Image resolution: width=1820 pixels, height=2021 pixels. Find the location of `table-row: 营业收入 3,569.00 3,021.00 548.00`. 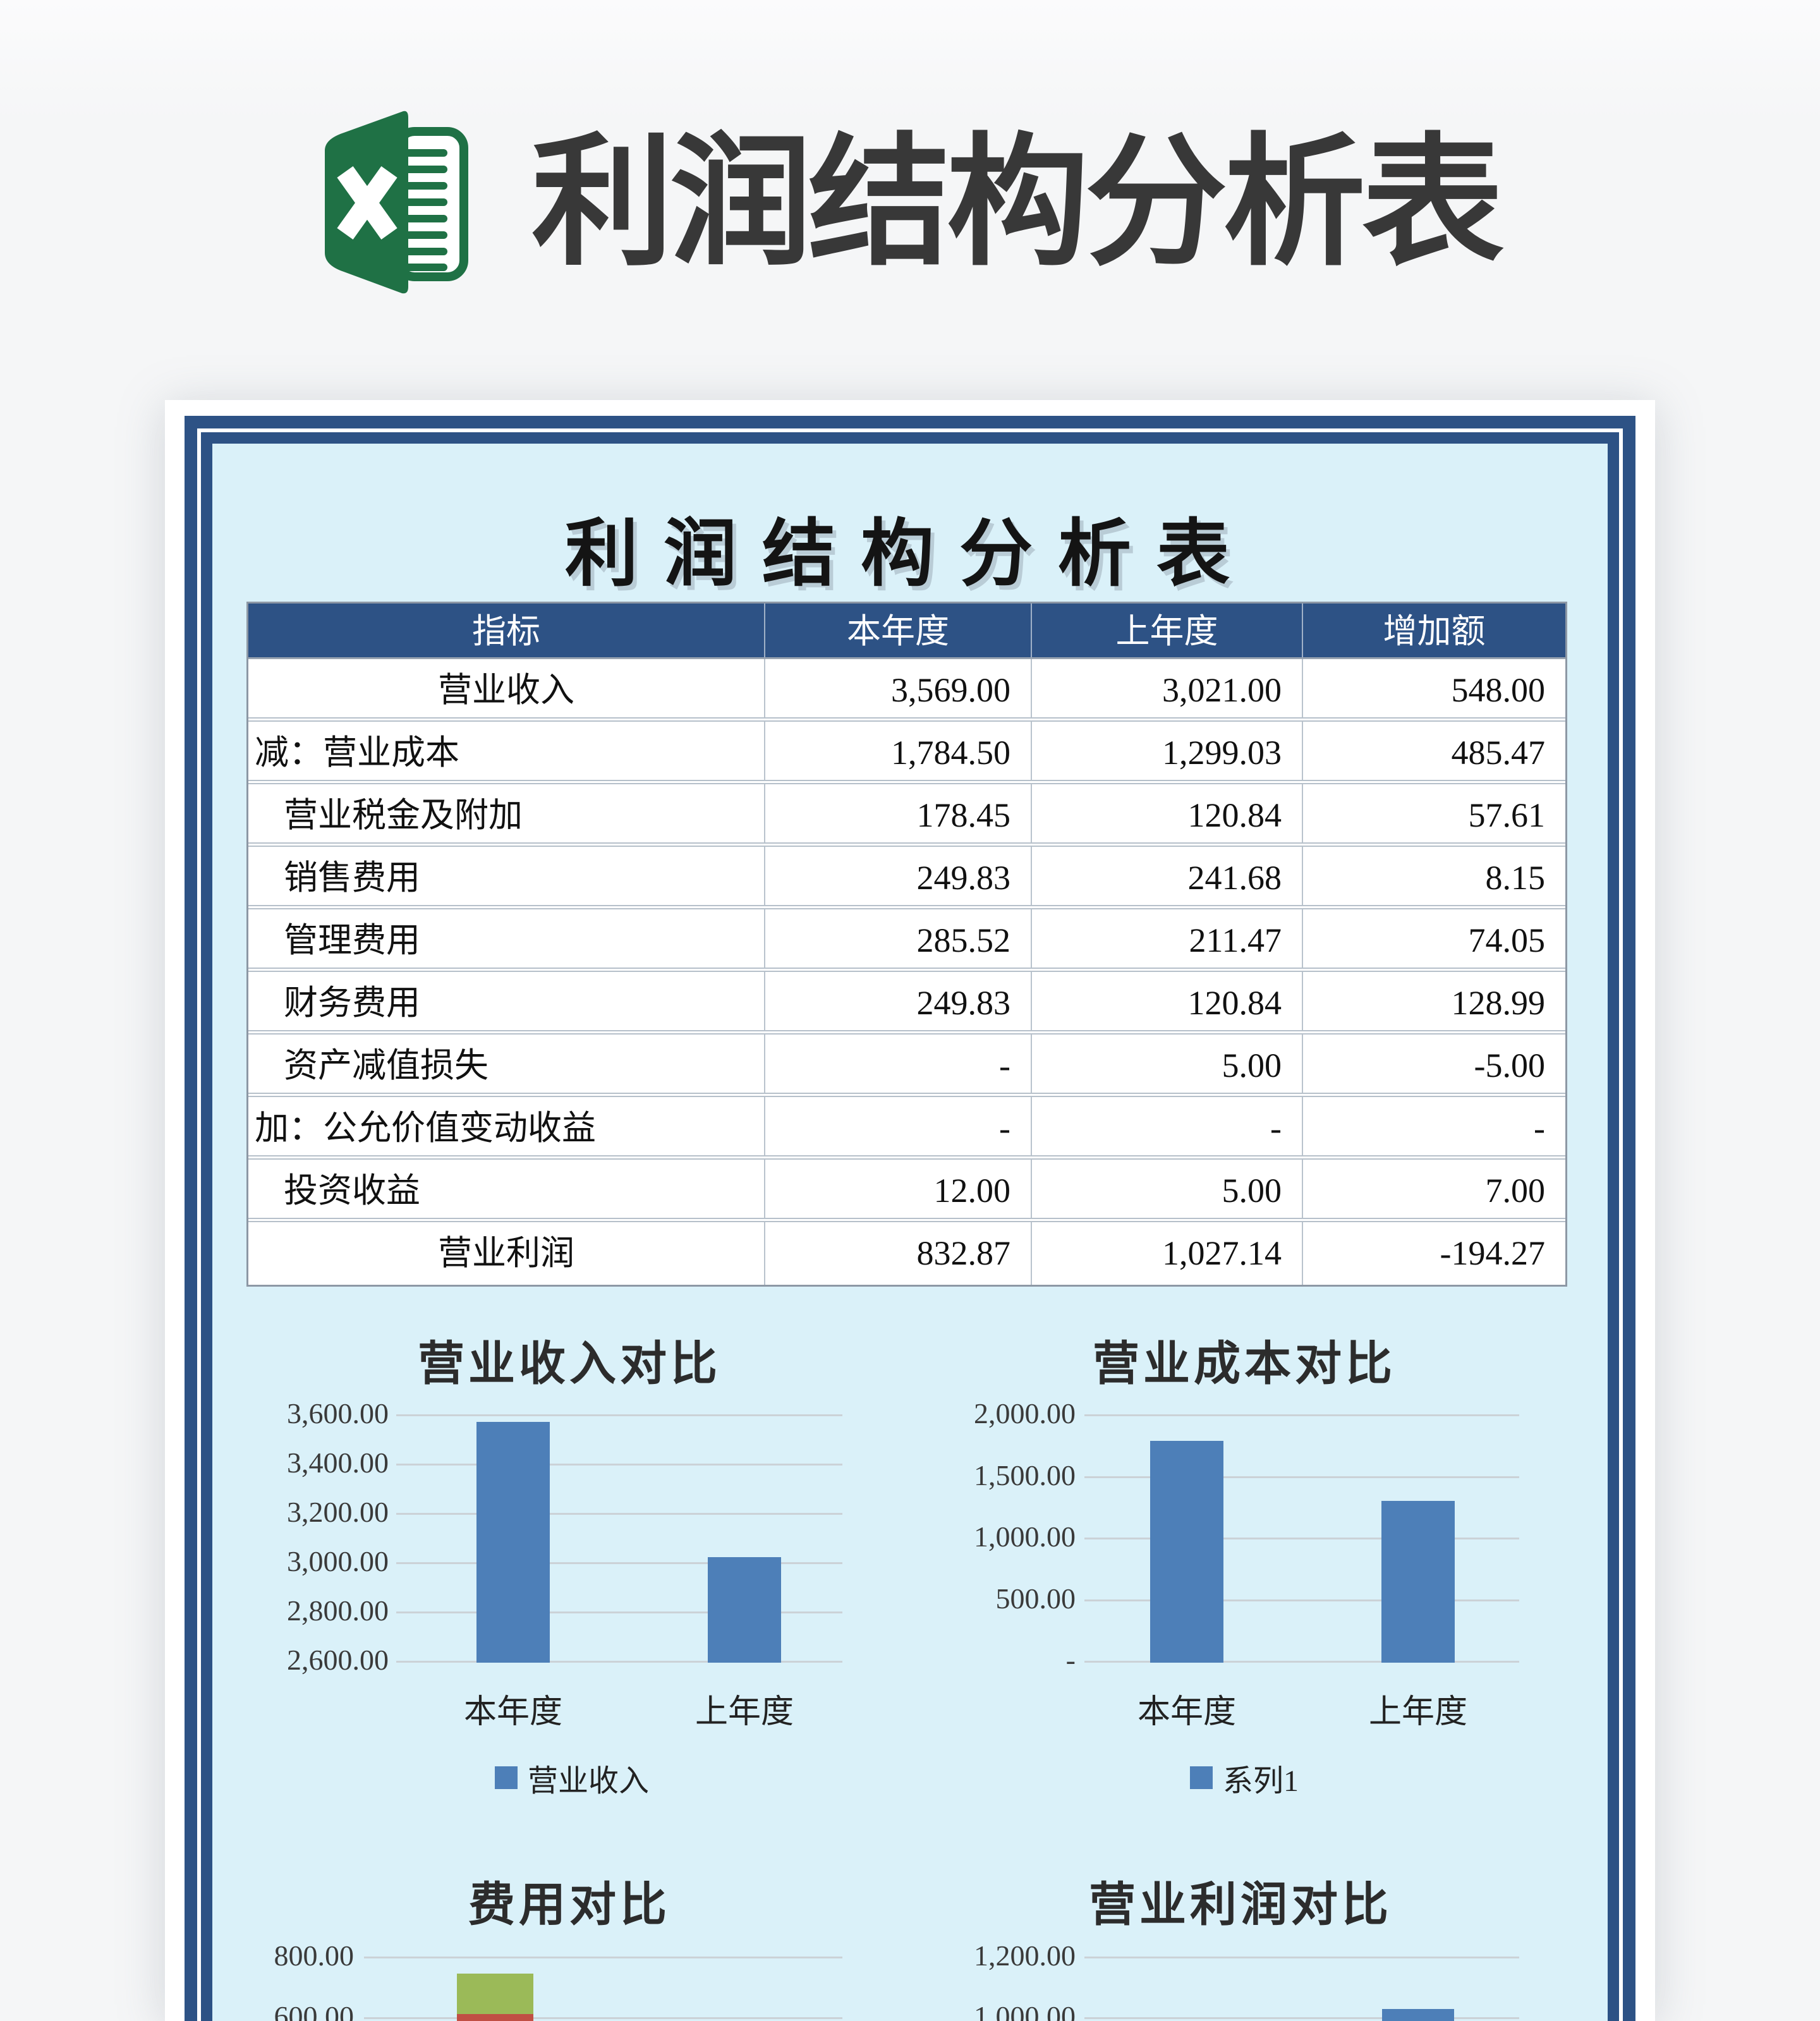

table-row: 营业收入 3,569.00 3,021.00 548.00 is located at coordinates (906, 691).